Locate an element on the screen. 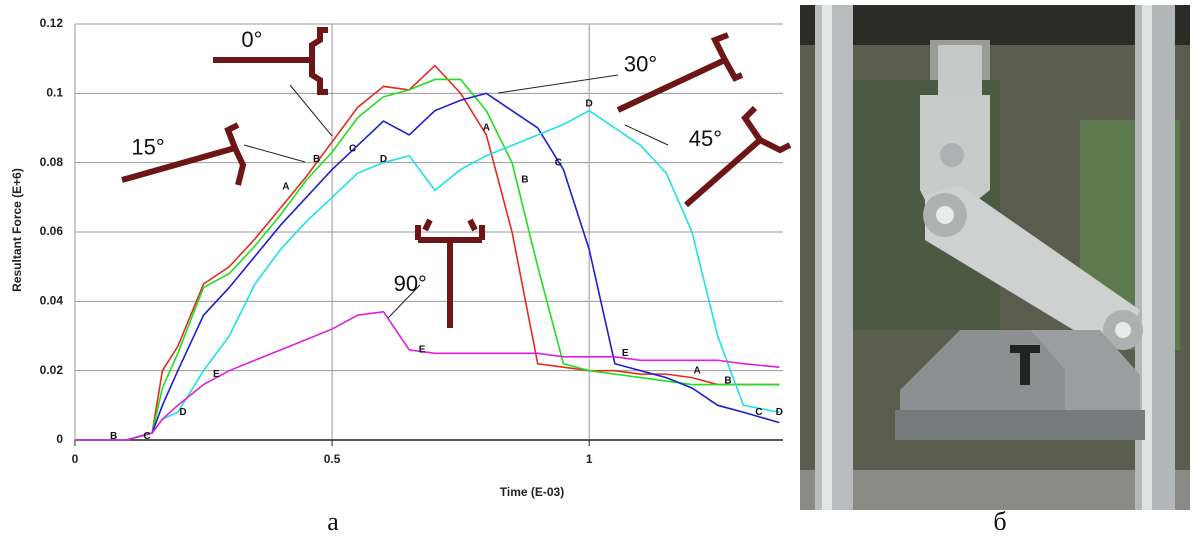  y-tick-label: 0.06 is located at coordinates (52, 231).